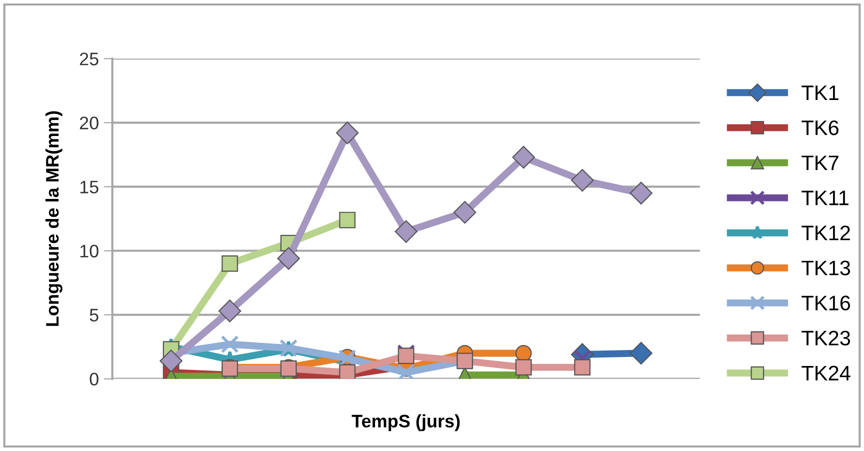 The image size is (864, 451). I want to click on y-tick-label: 0, so click(94, 379).